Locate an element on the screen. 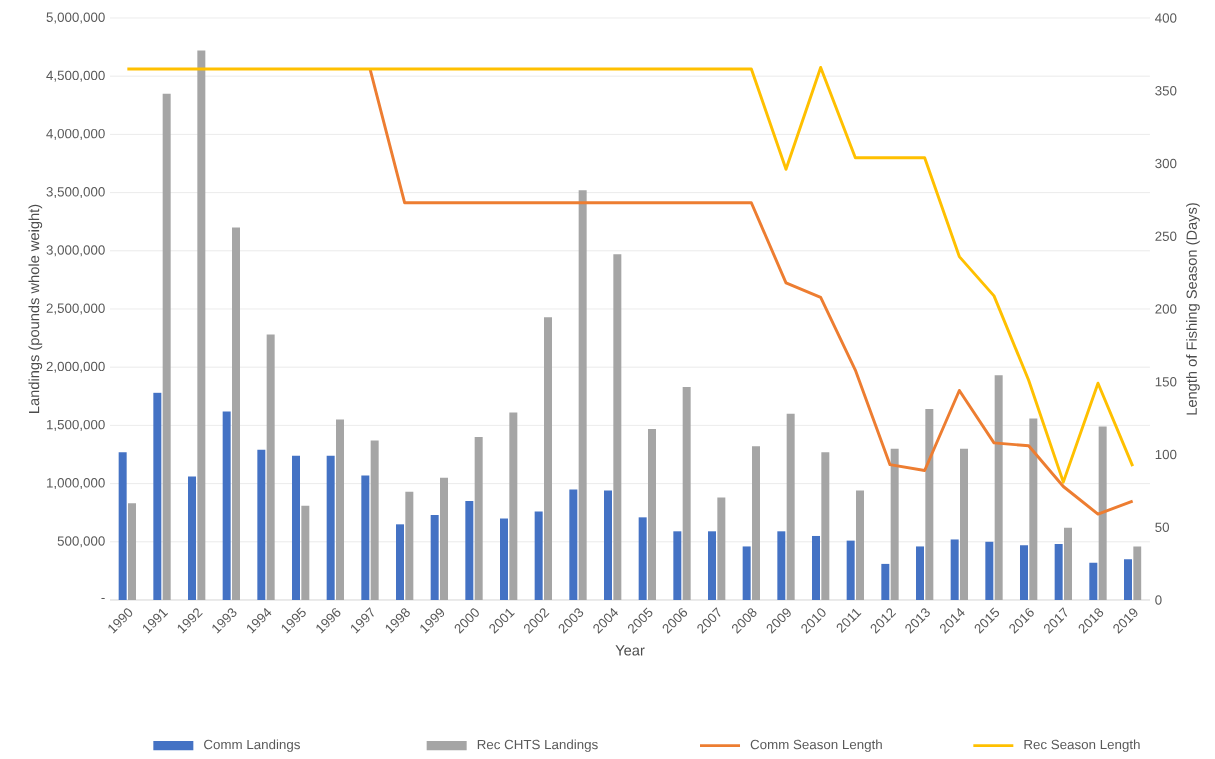 The height and width of the screenshot is (759, 1215). legend-label: Comm Landings is located at coordinates (252, 745).